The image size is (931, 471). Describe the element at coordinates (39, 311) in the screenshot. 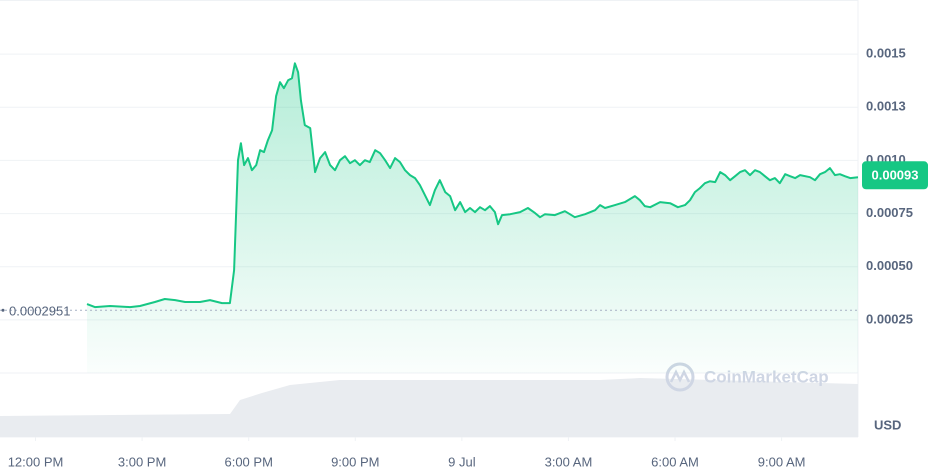

I see `reference-label: 0.0002951` at that location.